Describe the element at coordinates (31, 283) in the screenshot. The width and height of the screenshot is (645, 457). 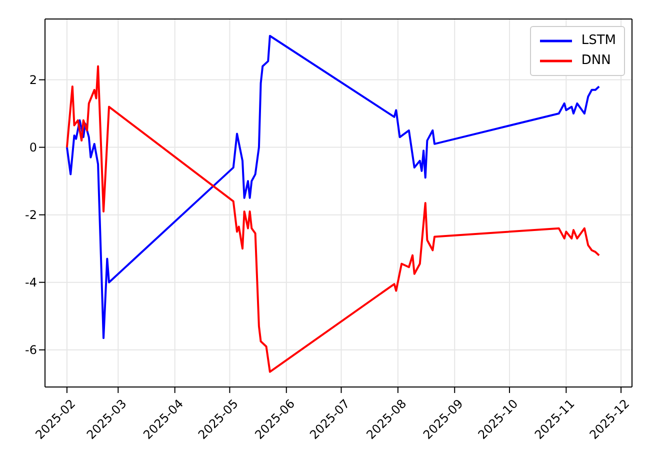
I see `y-tick-label: -4` at that location.